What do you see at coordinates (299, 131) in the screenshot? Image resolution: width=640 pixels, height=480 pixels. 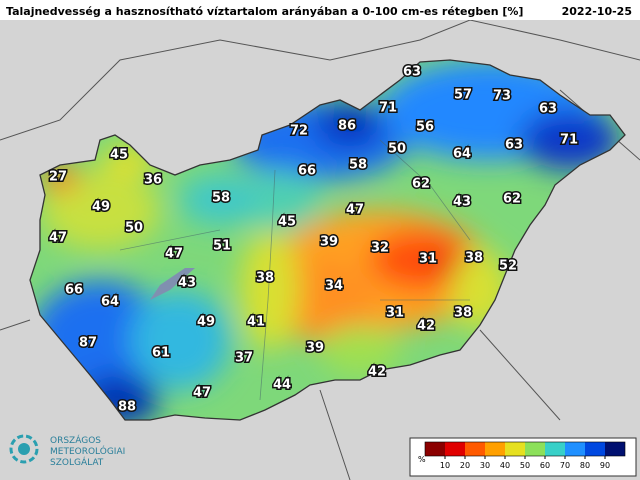 I see `station-label: 72` at bounding box center [299, 131].